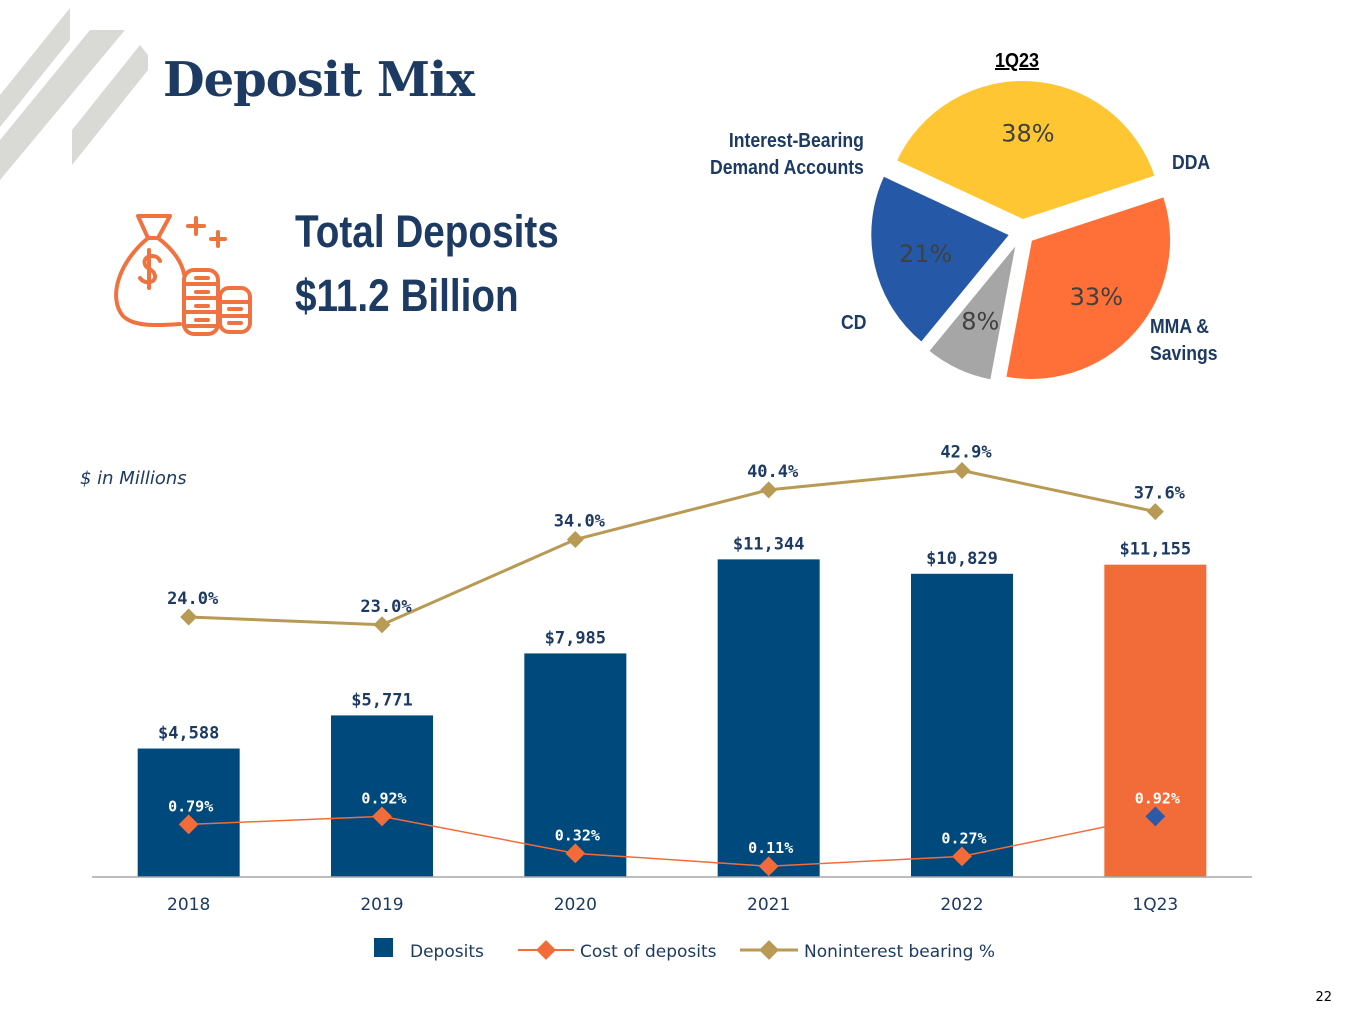 The height and width of the screenshot is (1024, 1365). I want to click on x-tick-label: 2021, so click(768, 905).